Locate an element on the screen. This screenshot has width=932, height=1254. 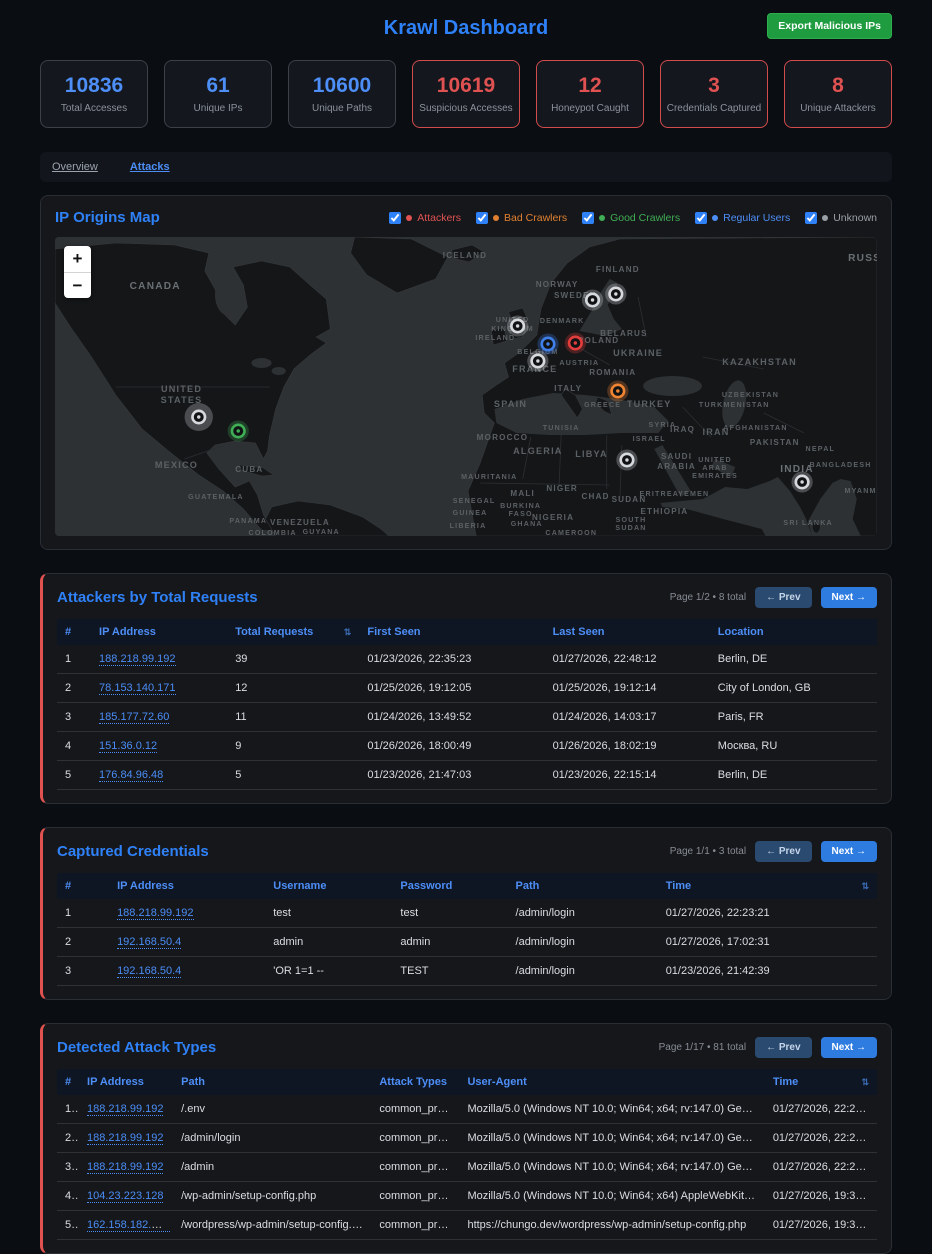
column-header: Username is located at coordinates (329, 886).